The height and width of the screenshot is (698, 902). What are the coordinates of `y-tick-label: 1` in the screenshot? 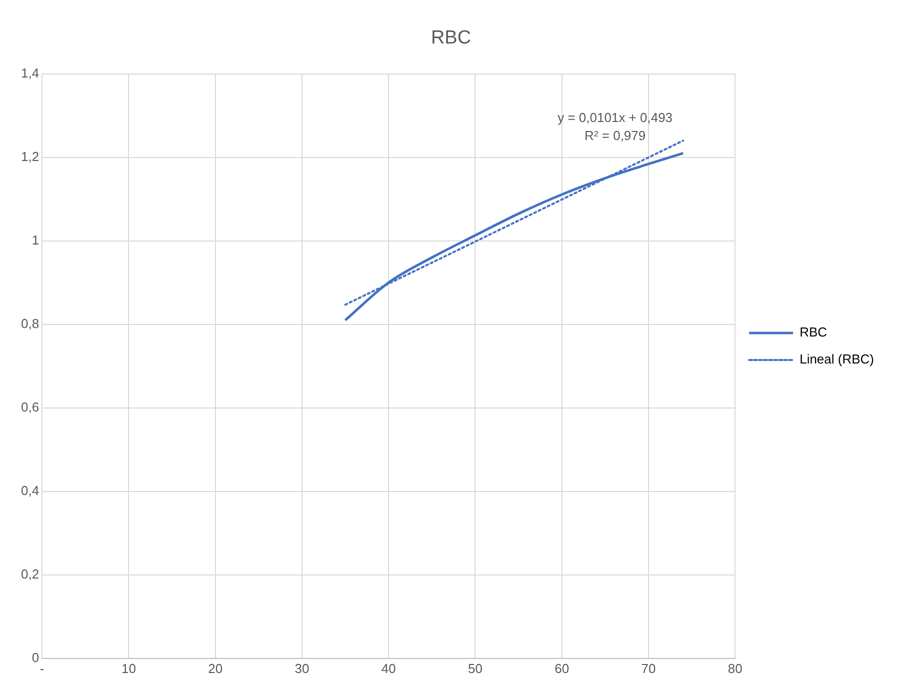 It's located at (36, 240).